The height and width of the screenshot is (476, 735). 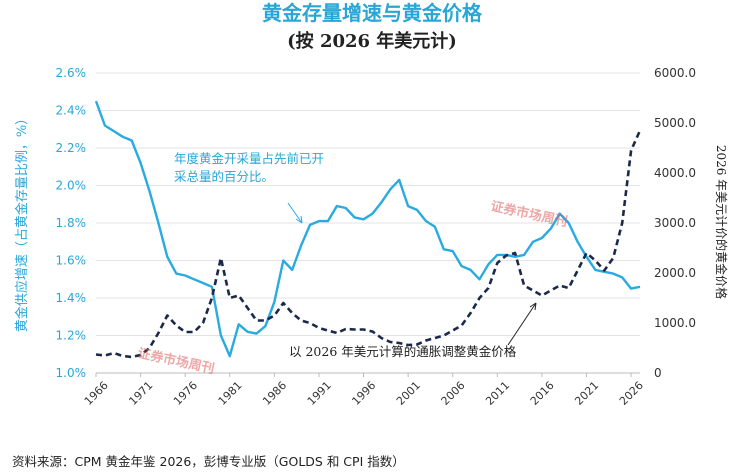 What do you see at coordinates (71, 148) in the screenshot?
I see `left-tick-label: 2.2%` at bounding box center [71, 148].